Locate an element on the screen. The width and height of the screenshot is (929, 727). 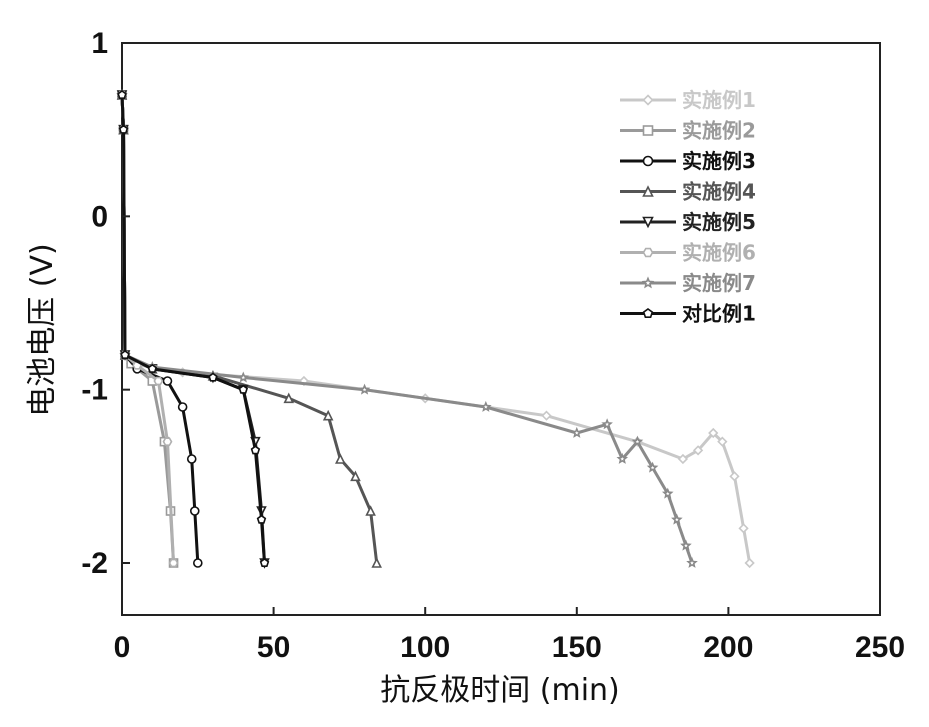
legend-label: 实施例5 is located at coordinates (719, 222).